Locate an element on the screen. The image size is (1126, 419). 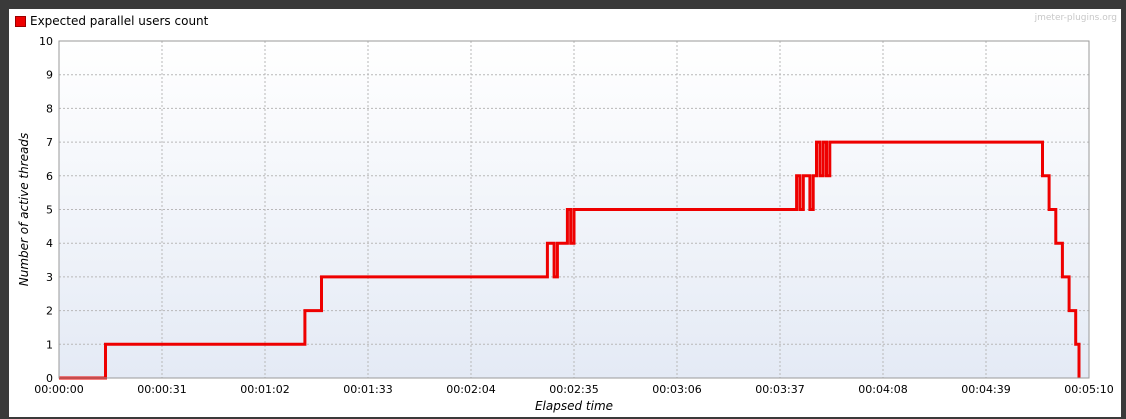
x-tick-label: 00:01:02 is located at coordinates (264, 389).